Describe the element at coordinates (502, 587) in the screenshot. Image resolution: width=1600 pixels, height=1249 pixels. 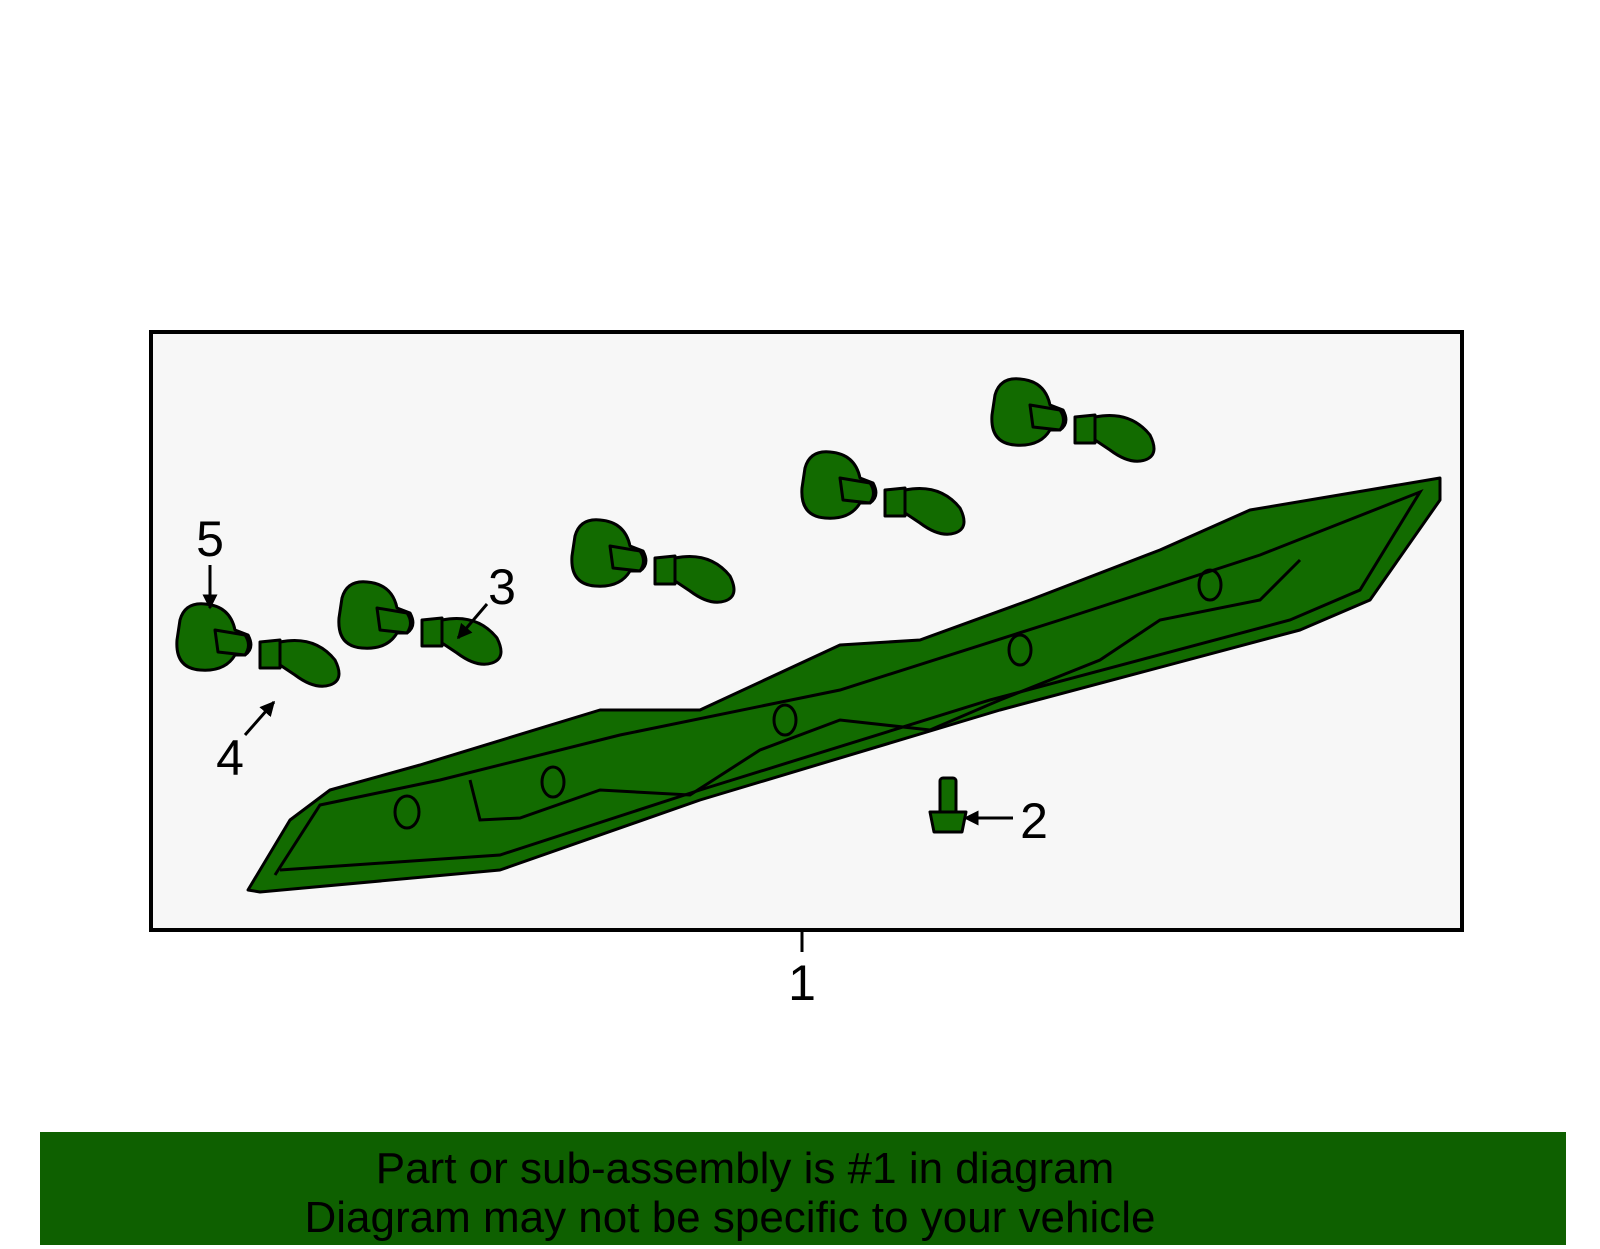
I see `callout-label: 3` at that location.